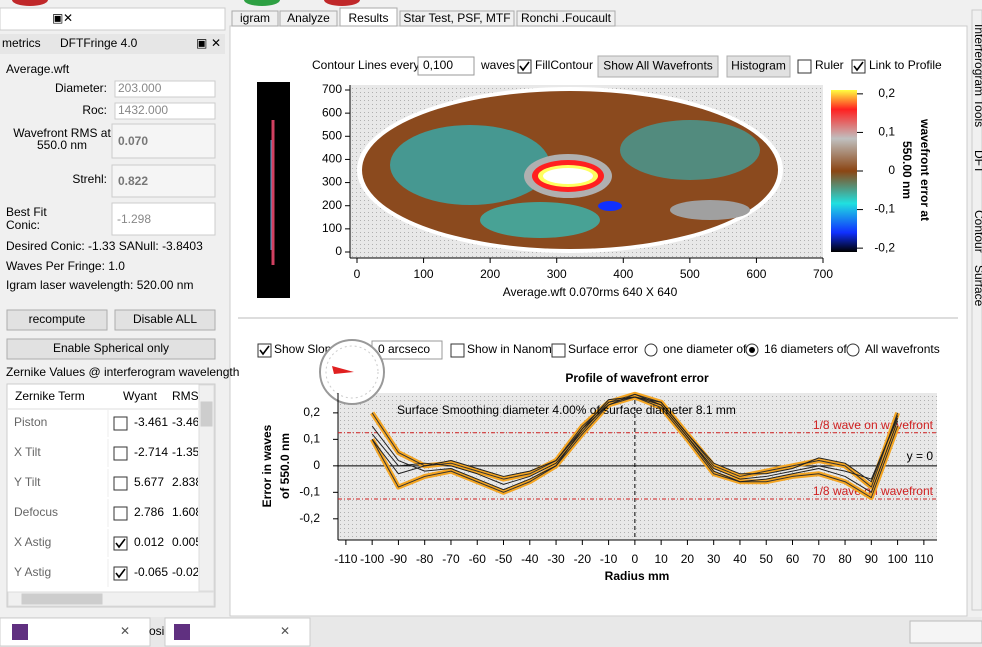  What do you see at coordinates (438, 65) in the screenshot?
I see `spin-value: 0,100` at bounding box center [438, 65].